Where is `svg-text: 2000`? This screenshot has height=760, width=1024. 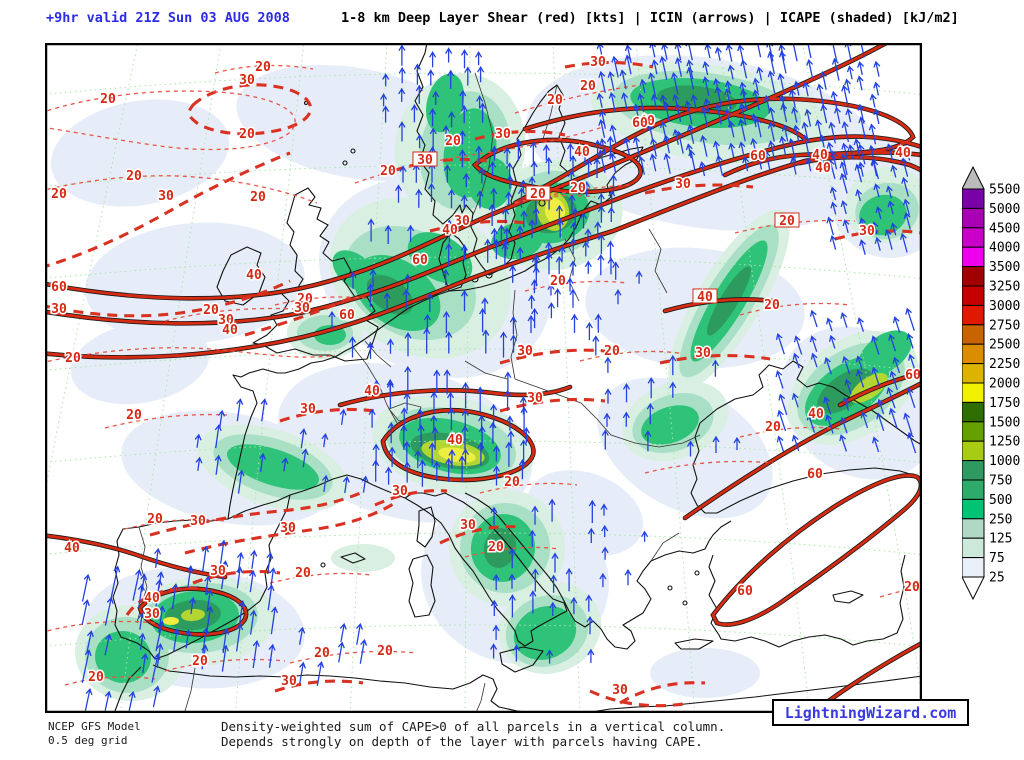 svg-text: 2000 is located at coordinates (1004, 384).